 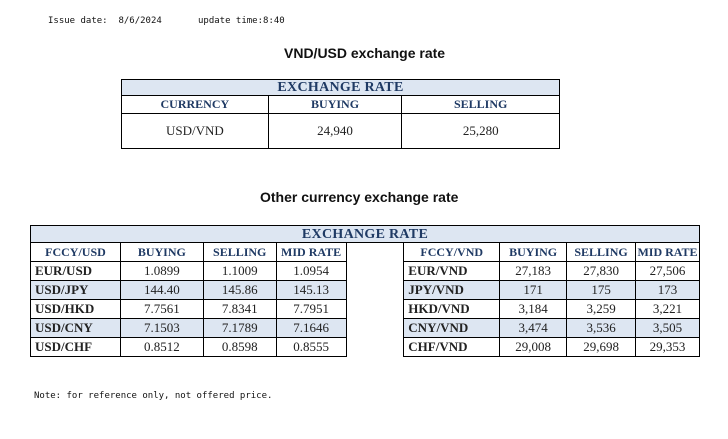 What do you see at coordinates (601, 252) in the screenshot?
I see `col-right-selling: SELLING` at bounding box center [601, 252].